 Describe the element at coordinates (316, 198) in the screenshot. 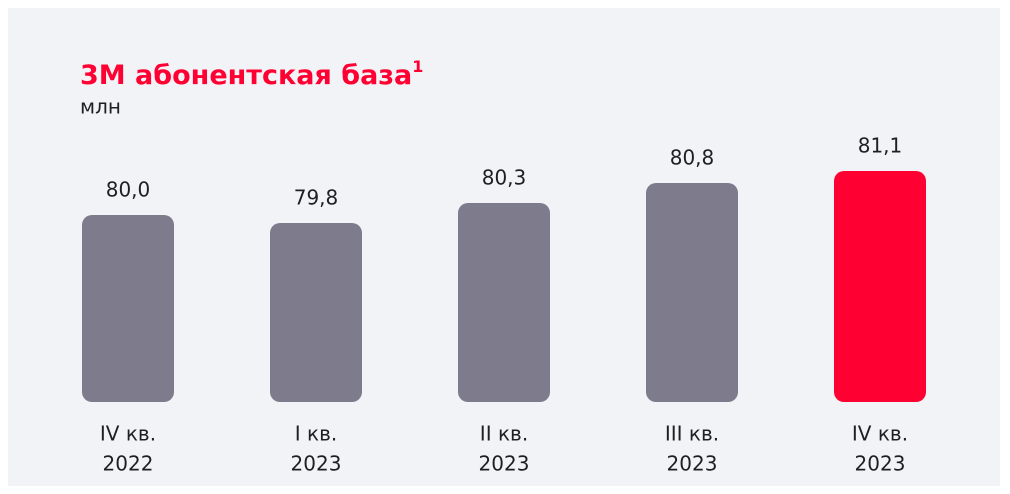

I see `value-label: 79,8` at that location.